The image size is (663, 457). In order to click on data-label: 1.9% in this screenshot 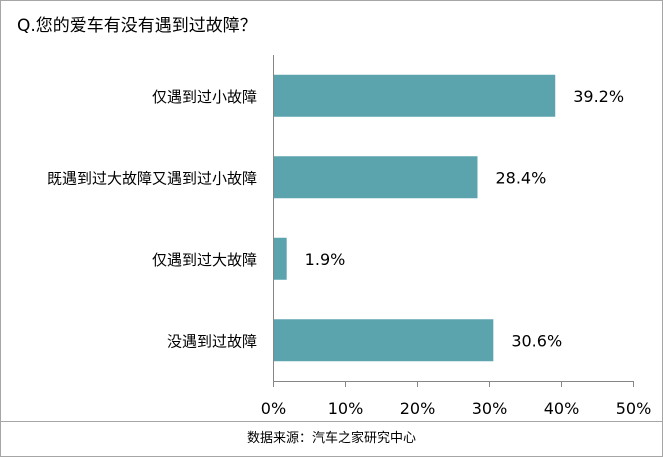, I will do `click(325, 259)`.